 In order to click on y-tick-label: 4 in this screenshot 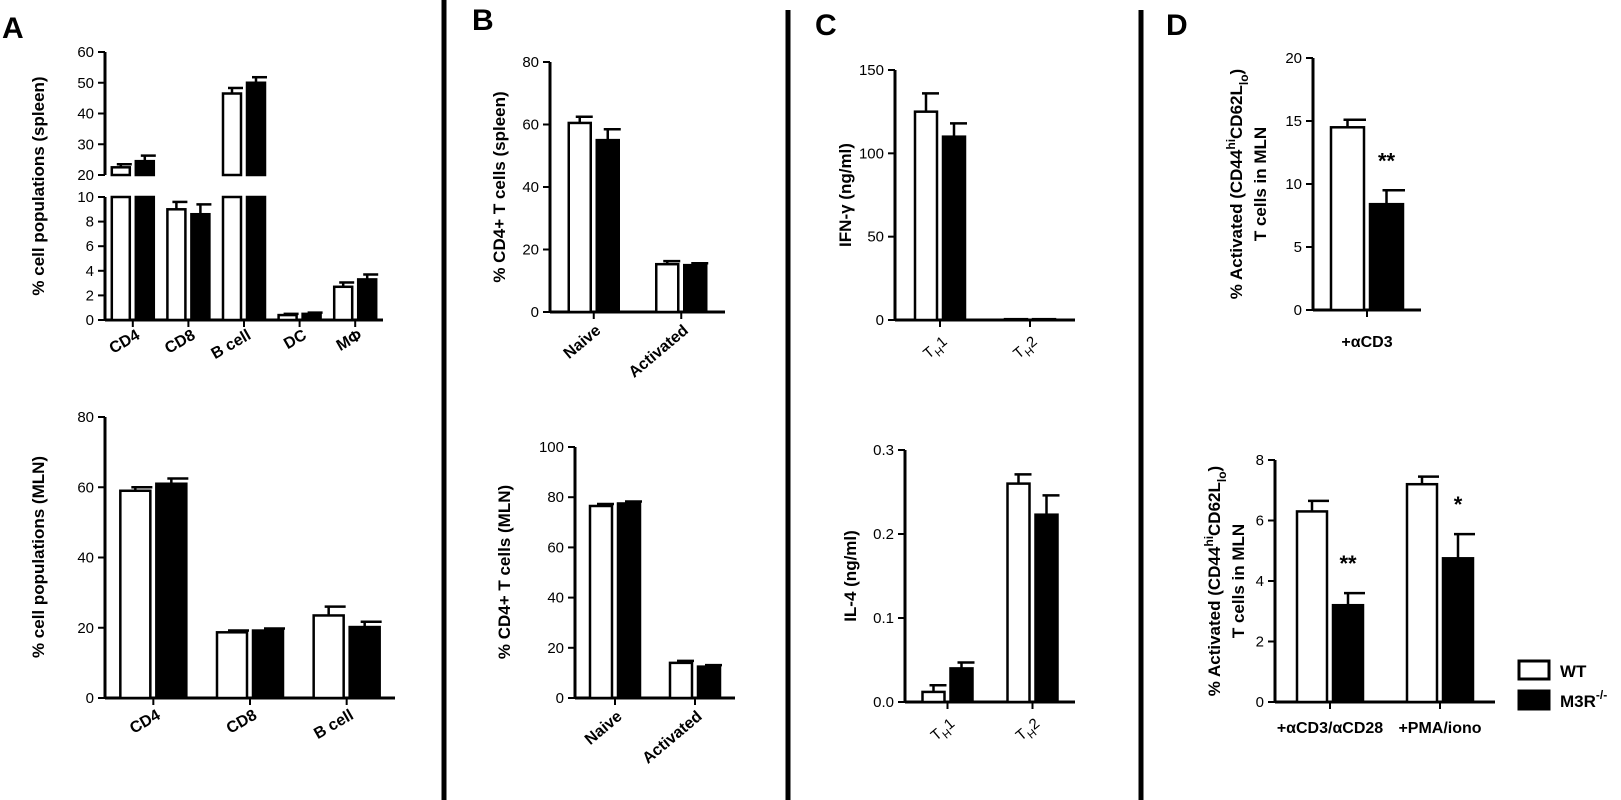, I will do `click(1260, 581)`.